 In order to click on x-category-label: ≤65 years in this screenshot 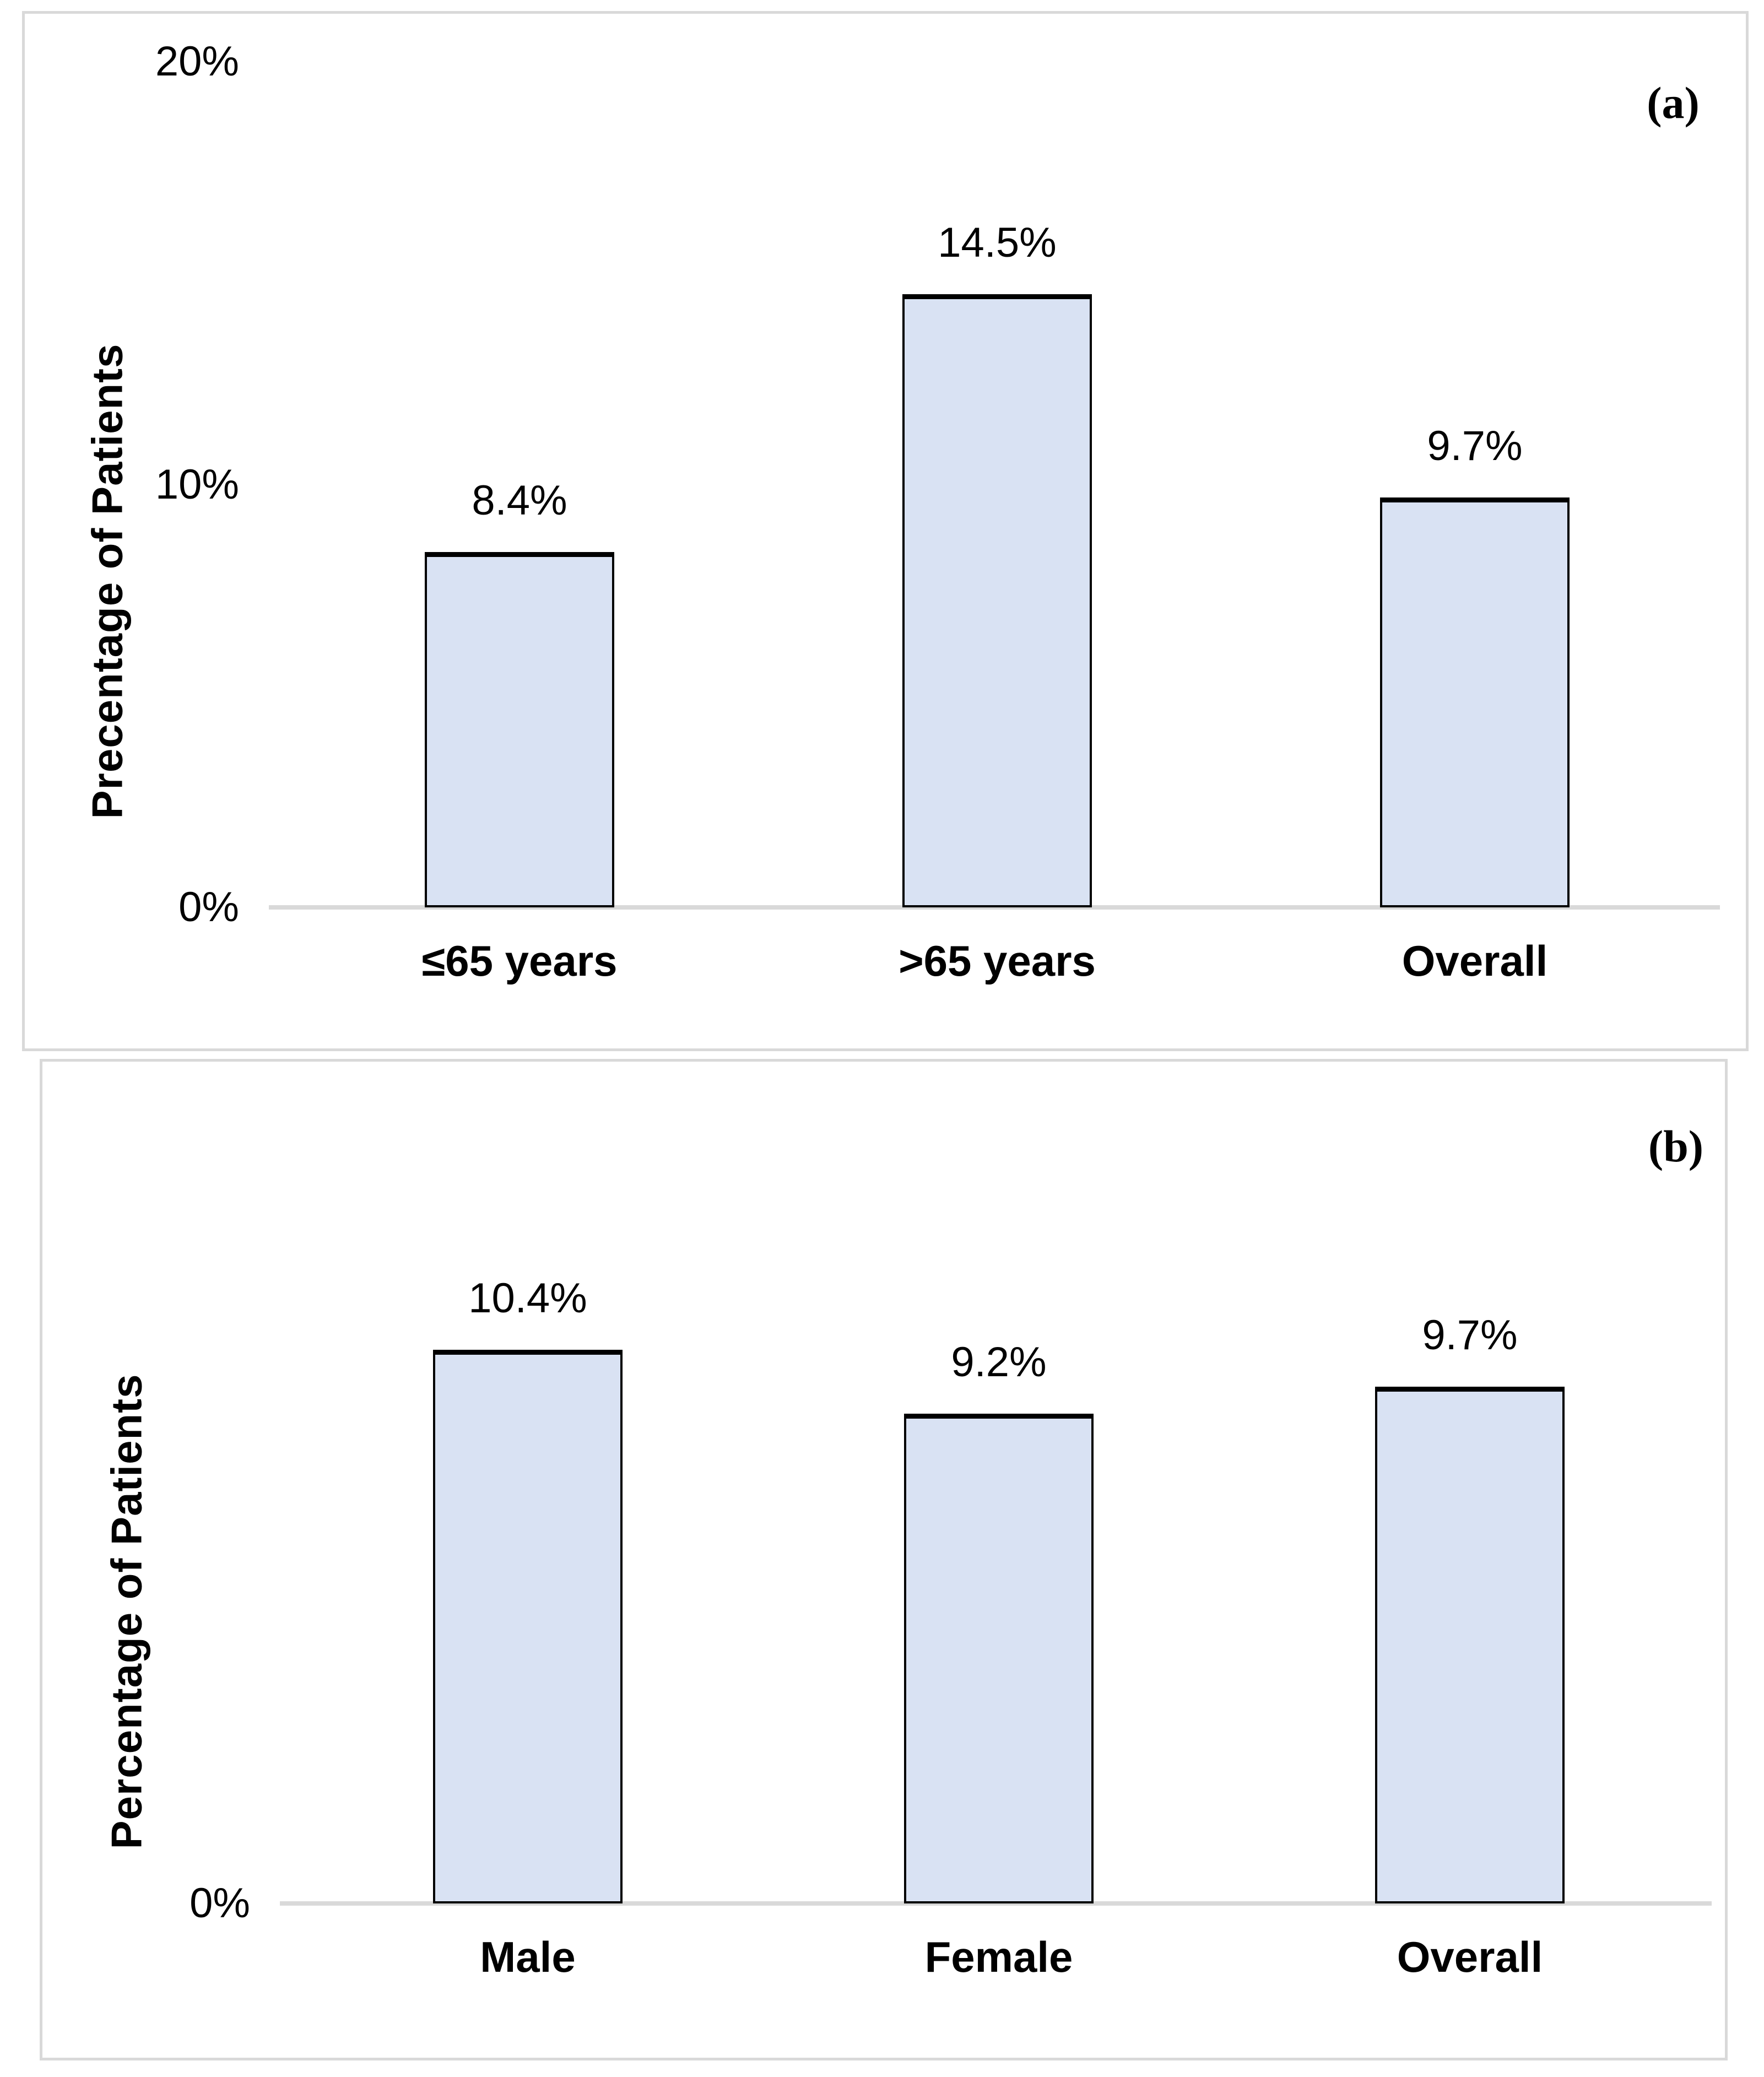, I will do `click(519, 961)`.